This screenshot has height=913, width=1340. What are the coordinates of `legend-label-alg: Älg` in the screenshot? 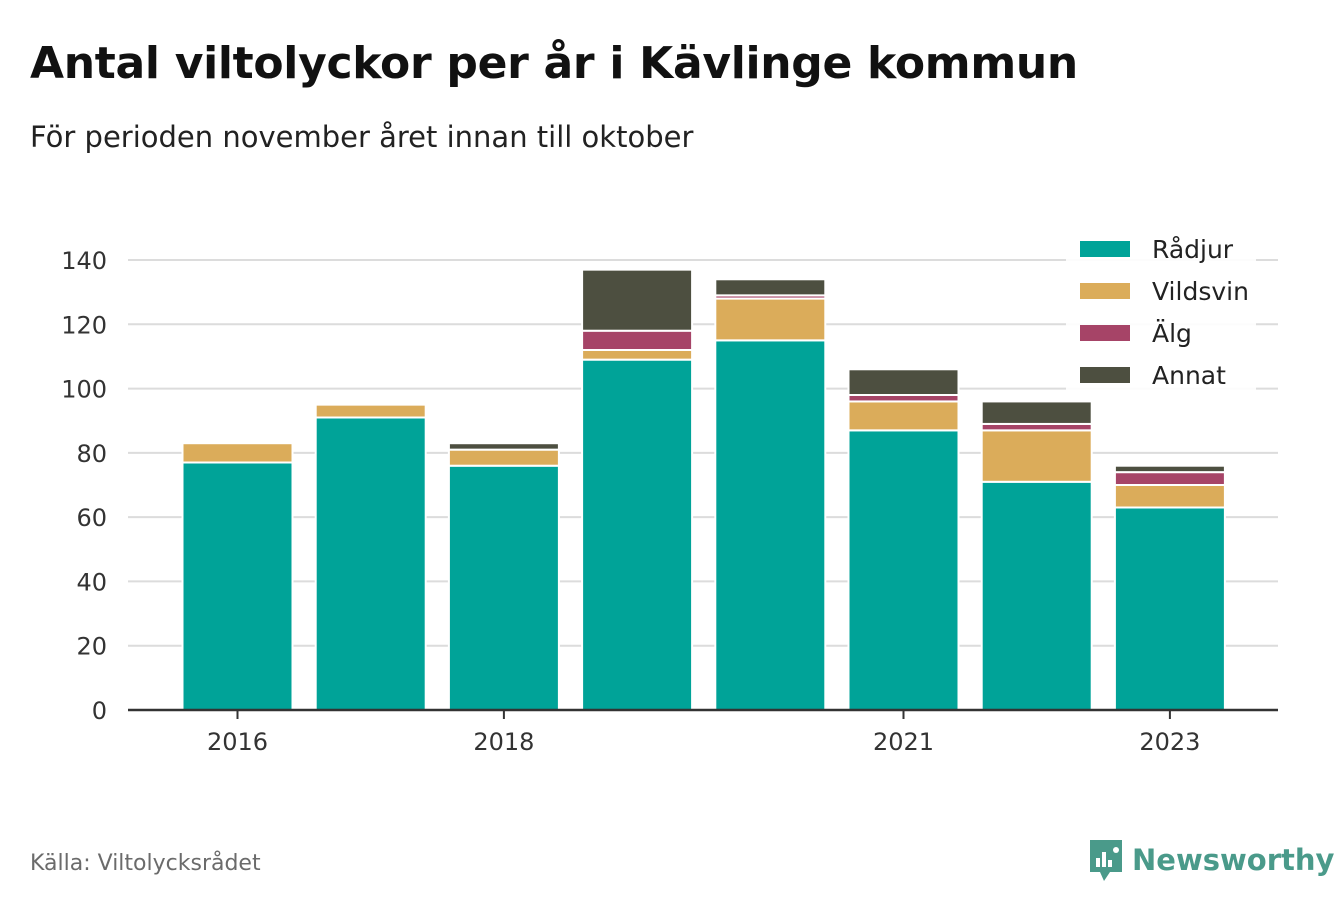 It's located at (1172, 333).